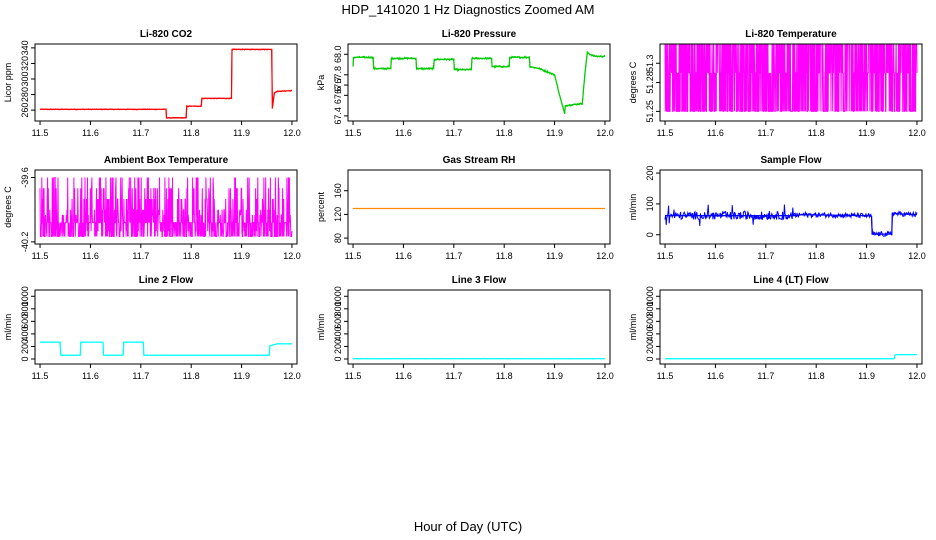  Describe the element at coordinates (338, 55) in the screenshot. I see `y-tick-label: 68.0` at that location.